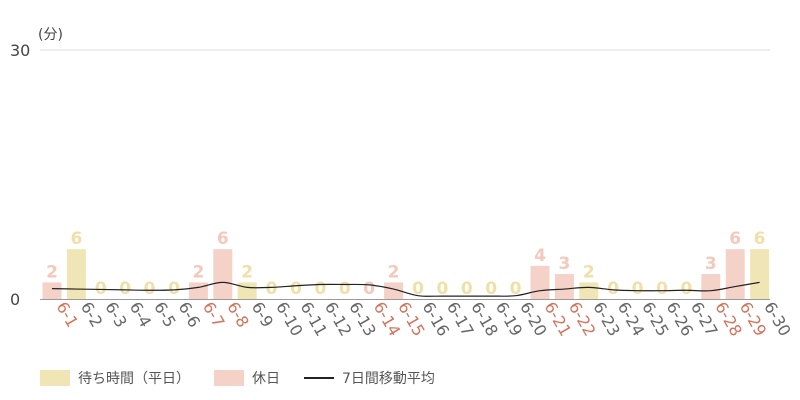 The width and height of the screenshot is (800, 400). Describe the element at coordinates (320, 289) in the screenshot. I see `data-label-6-12: 0` at that location.